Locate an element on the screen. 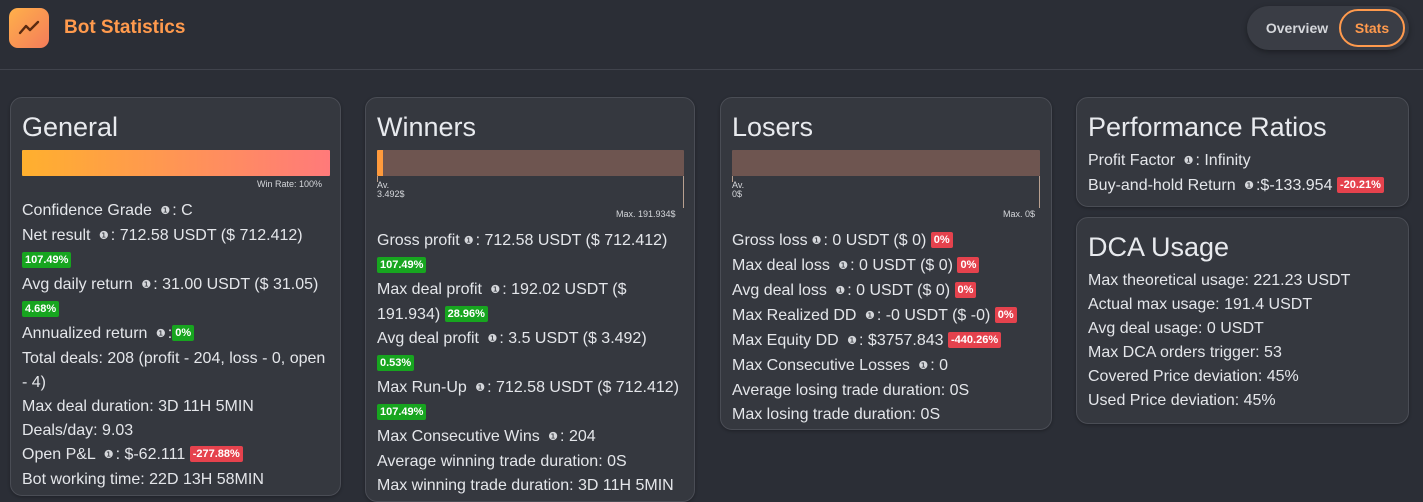 This screenshot has height=502, width=1423. confidence-row: Confidence Grade ❶: C is located at coordinates (177, 211).